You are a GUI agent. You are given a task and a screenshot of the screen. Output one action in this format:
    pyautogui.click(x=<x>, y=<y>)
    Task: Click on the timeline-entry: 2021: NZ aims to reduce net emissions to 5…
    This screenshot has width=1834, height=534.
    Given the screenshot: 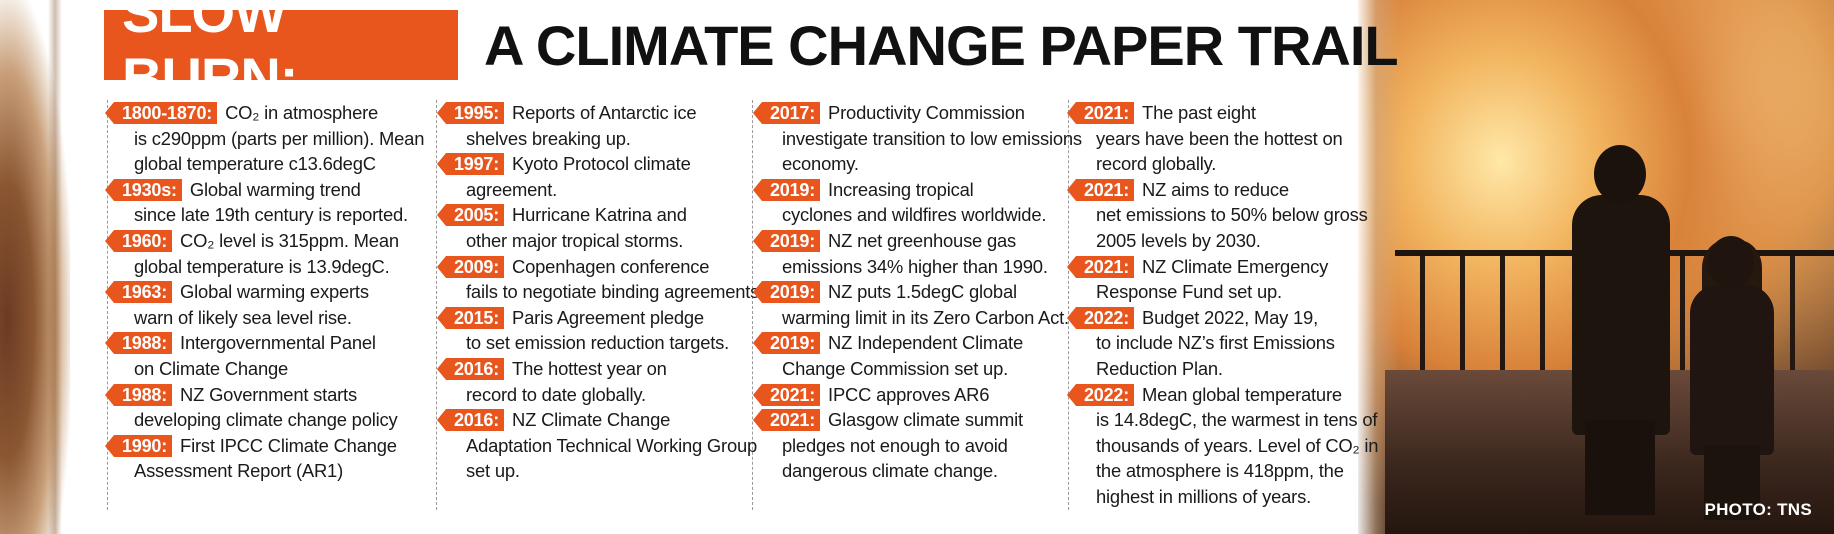 What is the action you would take?
    pyautogui.click(x=1231, y=215)
    